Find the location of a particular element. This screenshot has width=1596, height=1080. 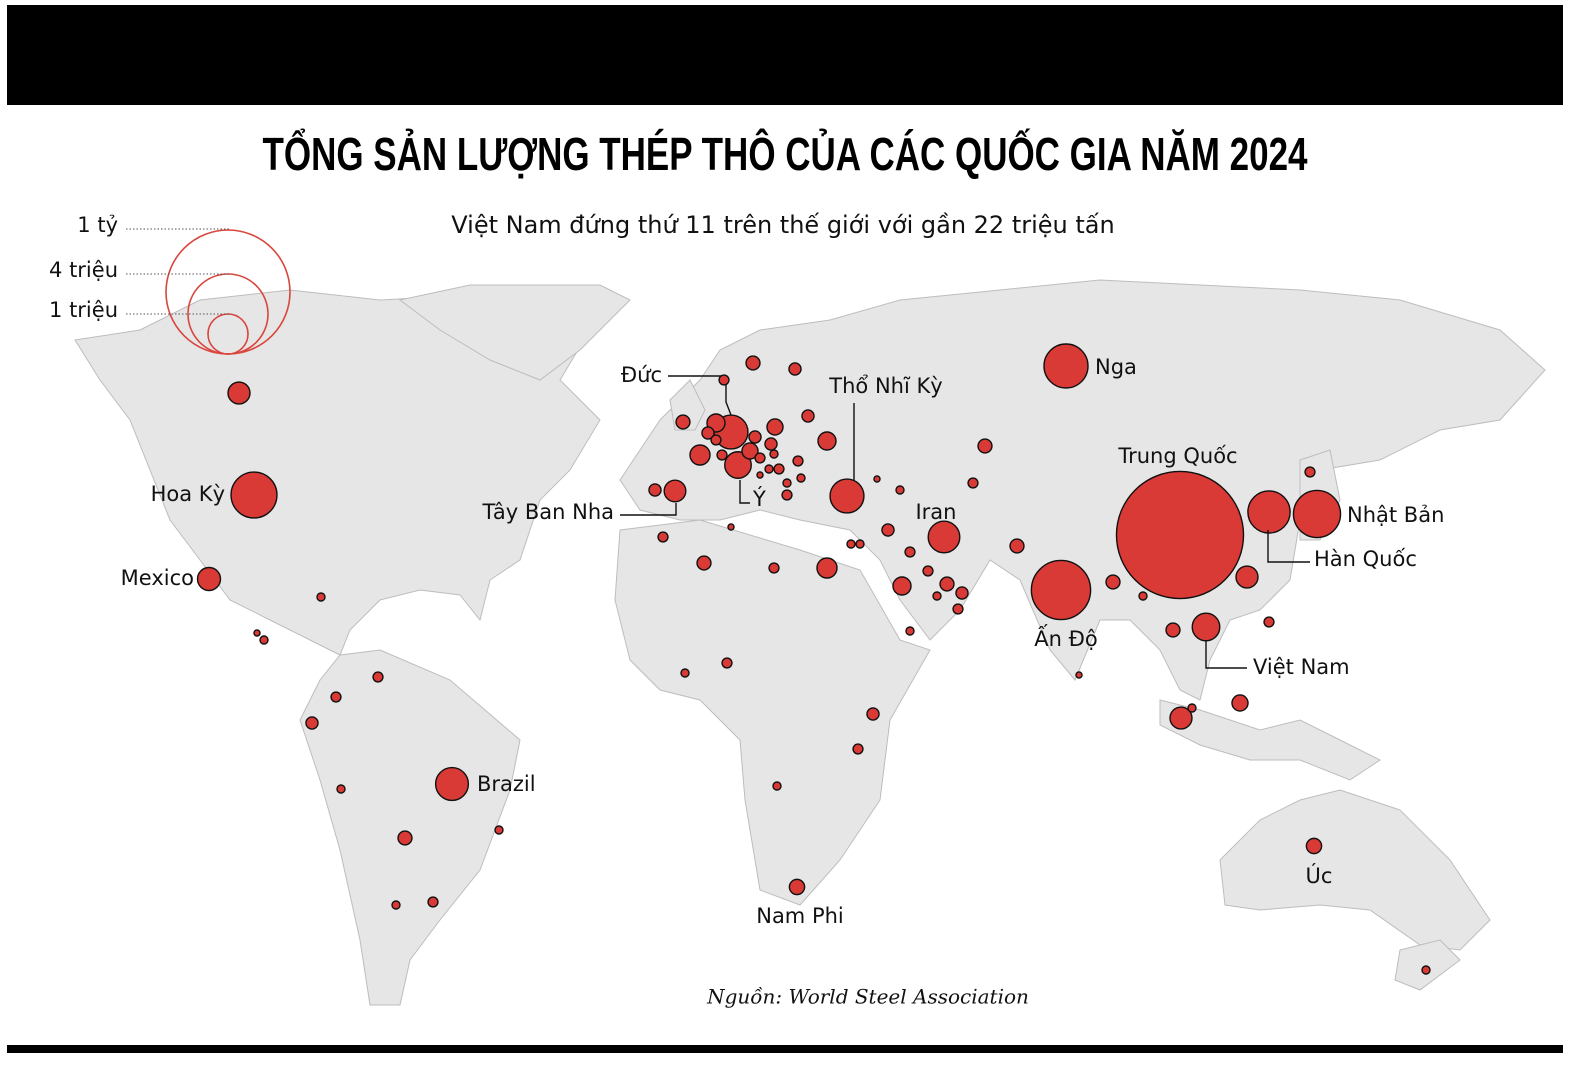

country-label: Nga is located at coordinates (1116, 367).